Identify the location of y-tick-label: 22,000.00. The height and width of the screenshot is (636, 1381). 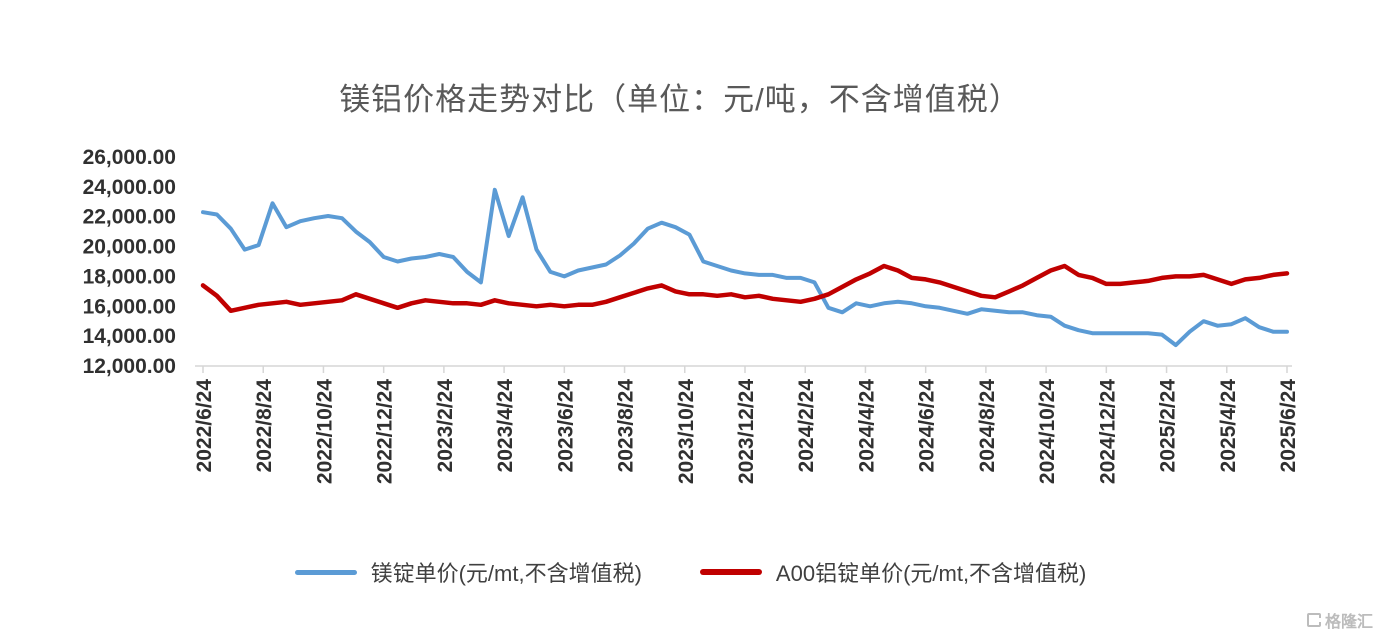
(129, 217).